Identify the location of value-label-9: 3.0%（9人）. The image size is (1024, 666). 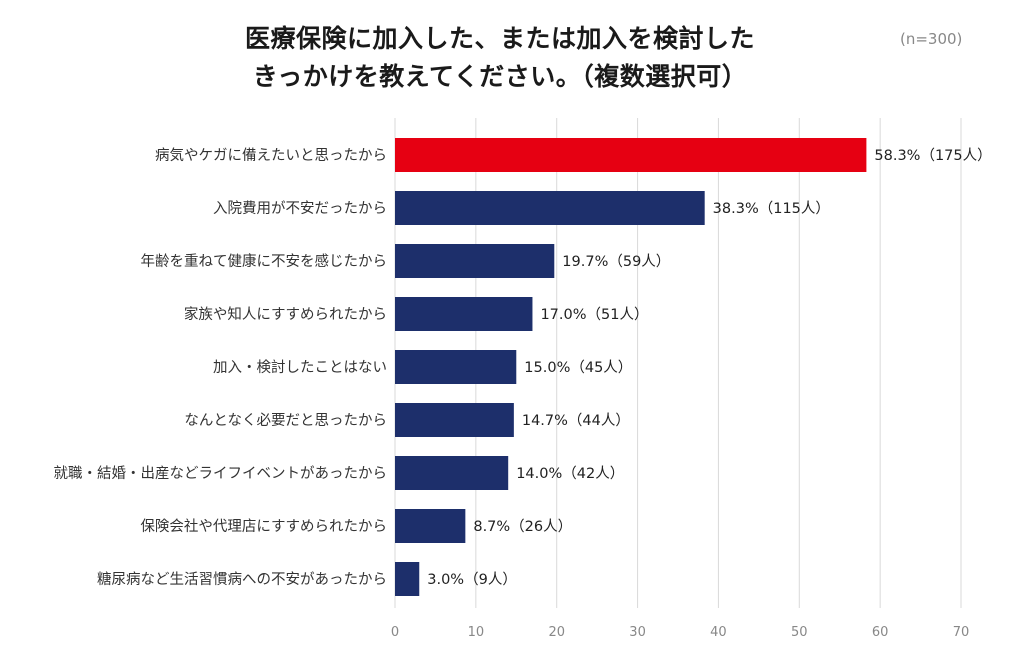
(472, 579).